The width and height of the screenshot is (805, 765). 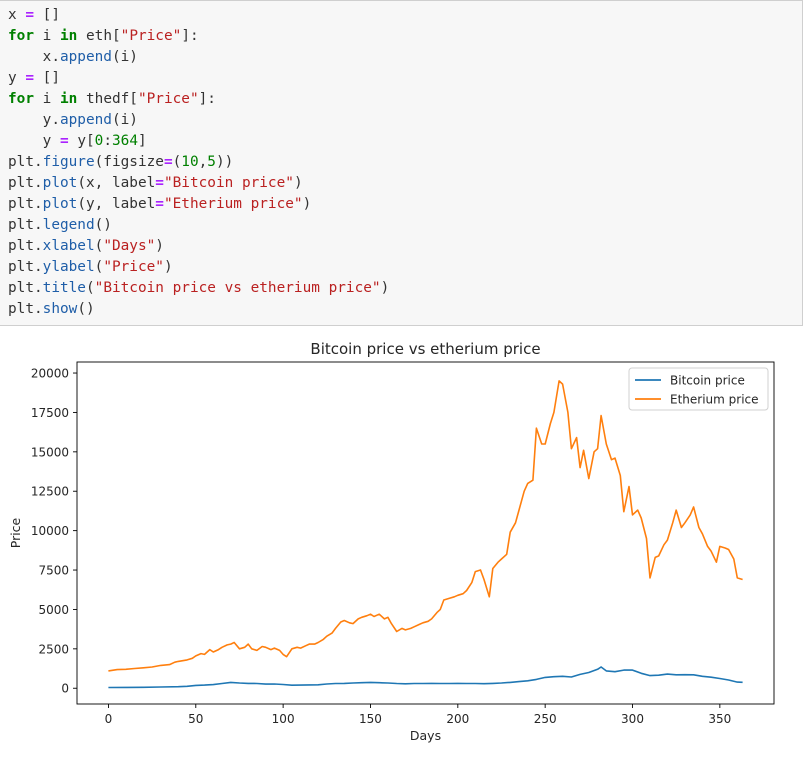 I want to click on code-token: (figsize, so click(x=129, y=162).